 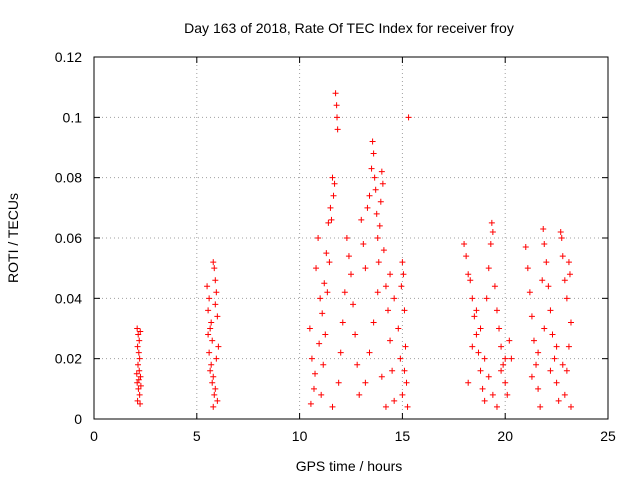 I want to click on x-tick-label: 5, so click(x=197, y=436).